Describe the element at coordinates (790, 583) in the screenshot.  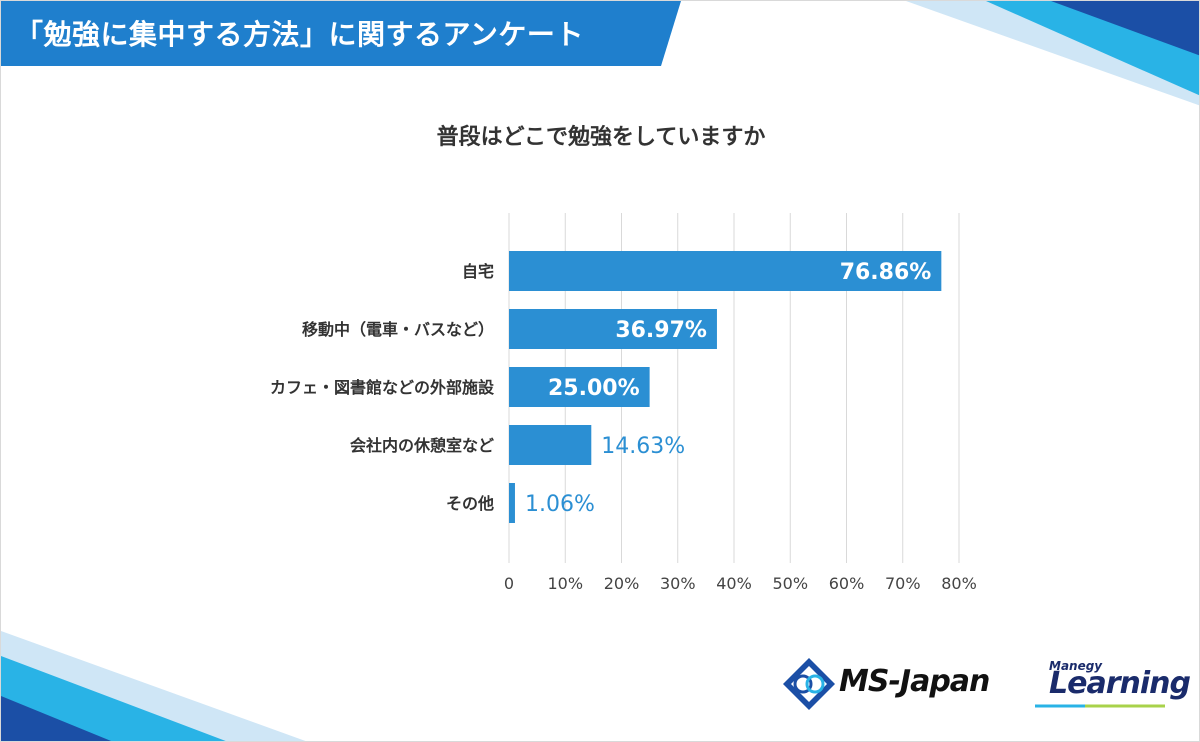
I see `x-tick-label: 50%` at that location.